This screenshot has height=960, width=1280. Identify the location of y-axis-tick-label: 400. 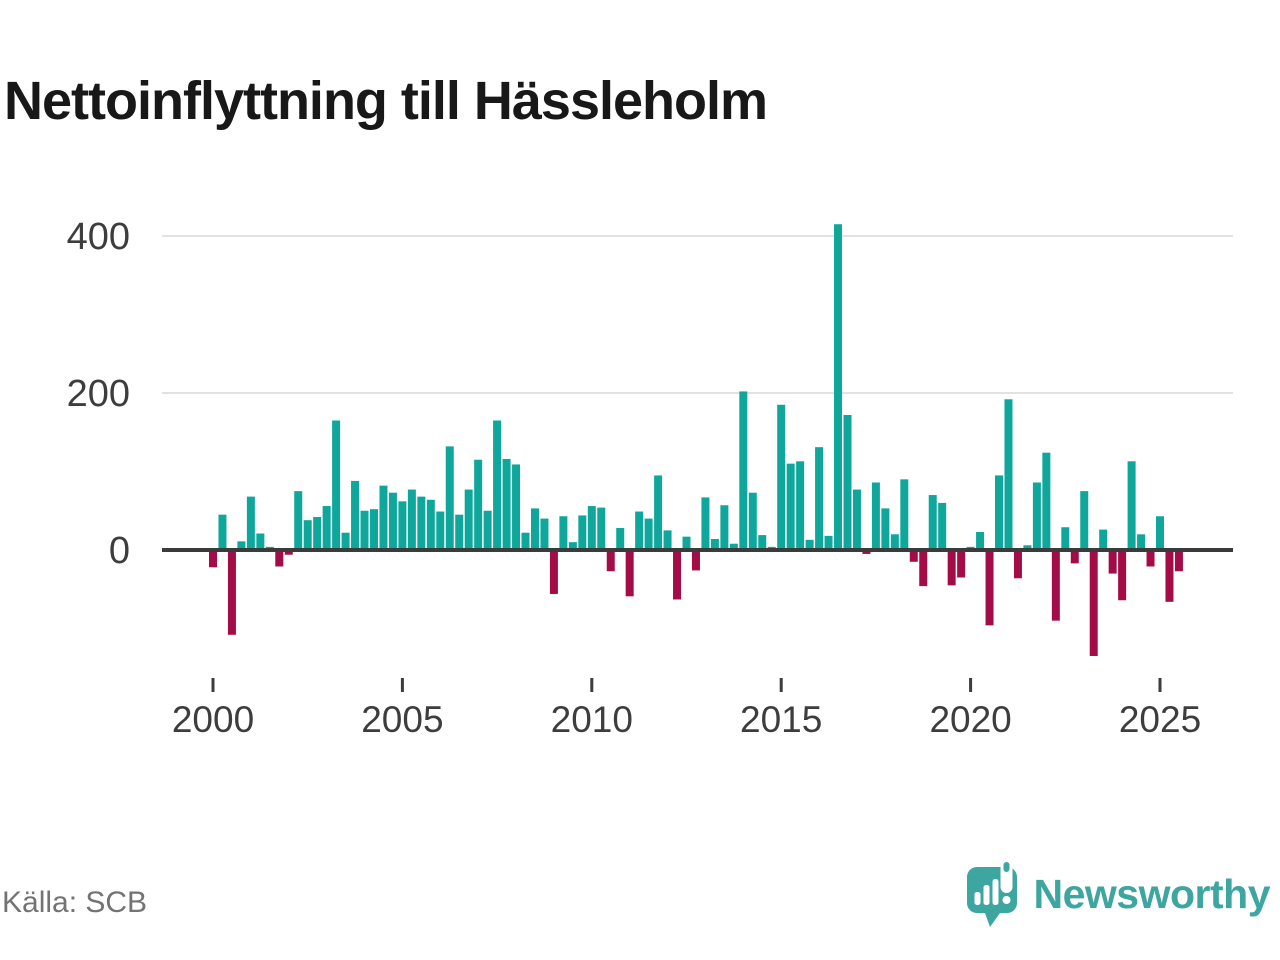
(98, 237).